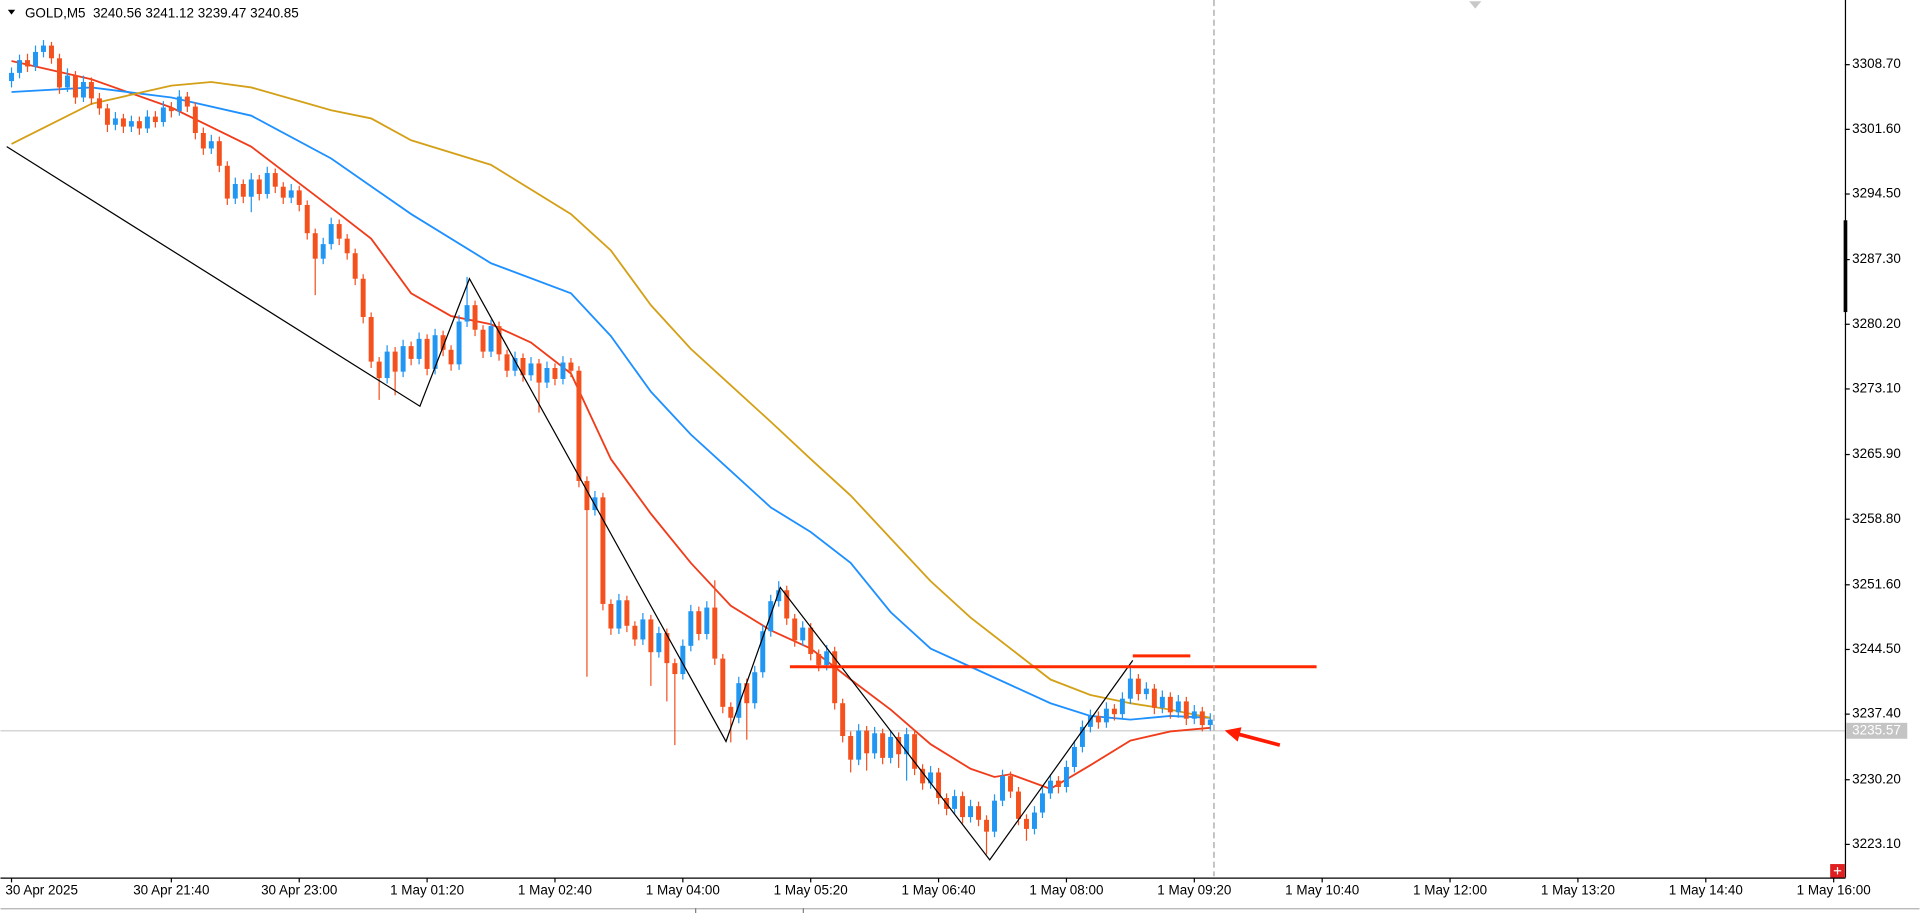 This screenshot has width=1920, height=913. Describe the element at coordinates (171, 890) in the screenshot. I see `x-tick-label: 30 Apr 21:40` at that location.